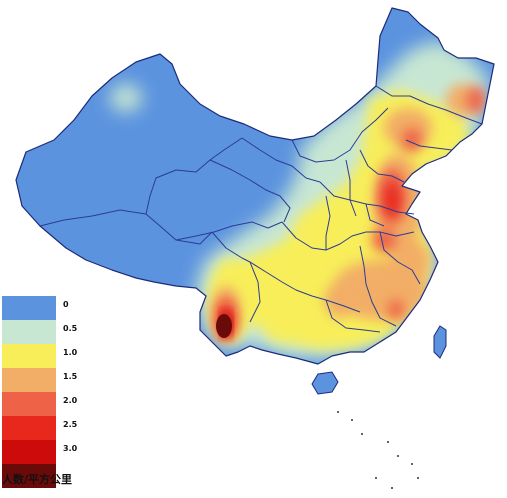 The image size is (507, 498). I want to click on density-peak-3-0-plus, so click(224, 326).